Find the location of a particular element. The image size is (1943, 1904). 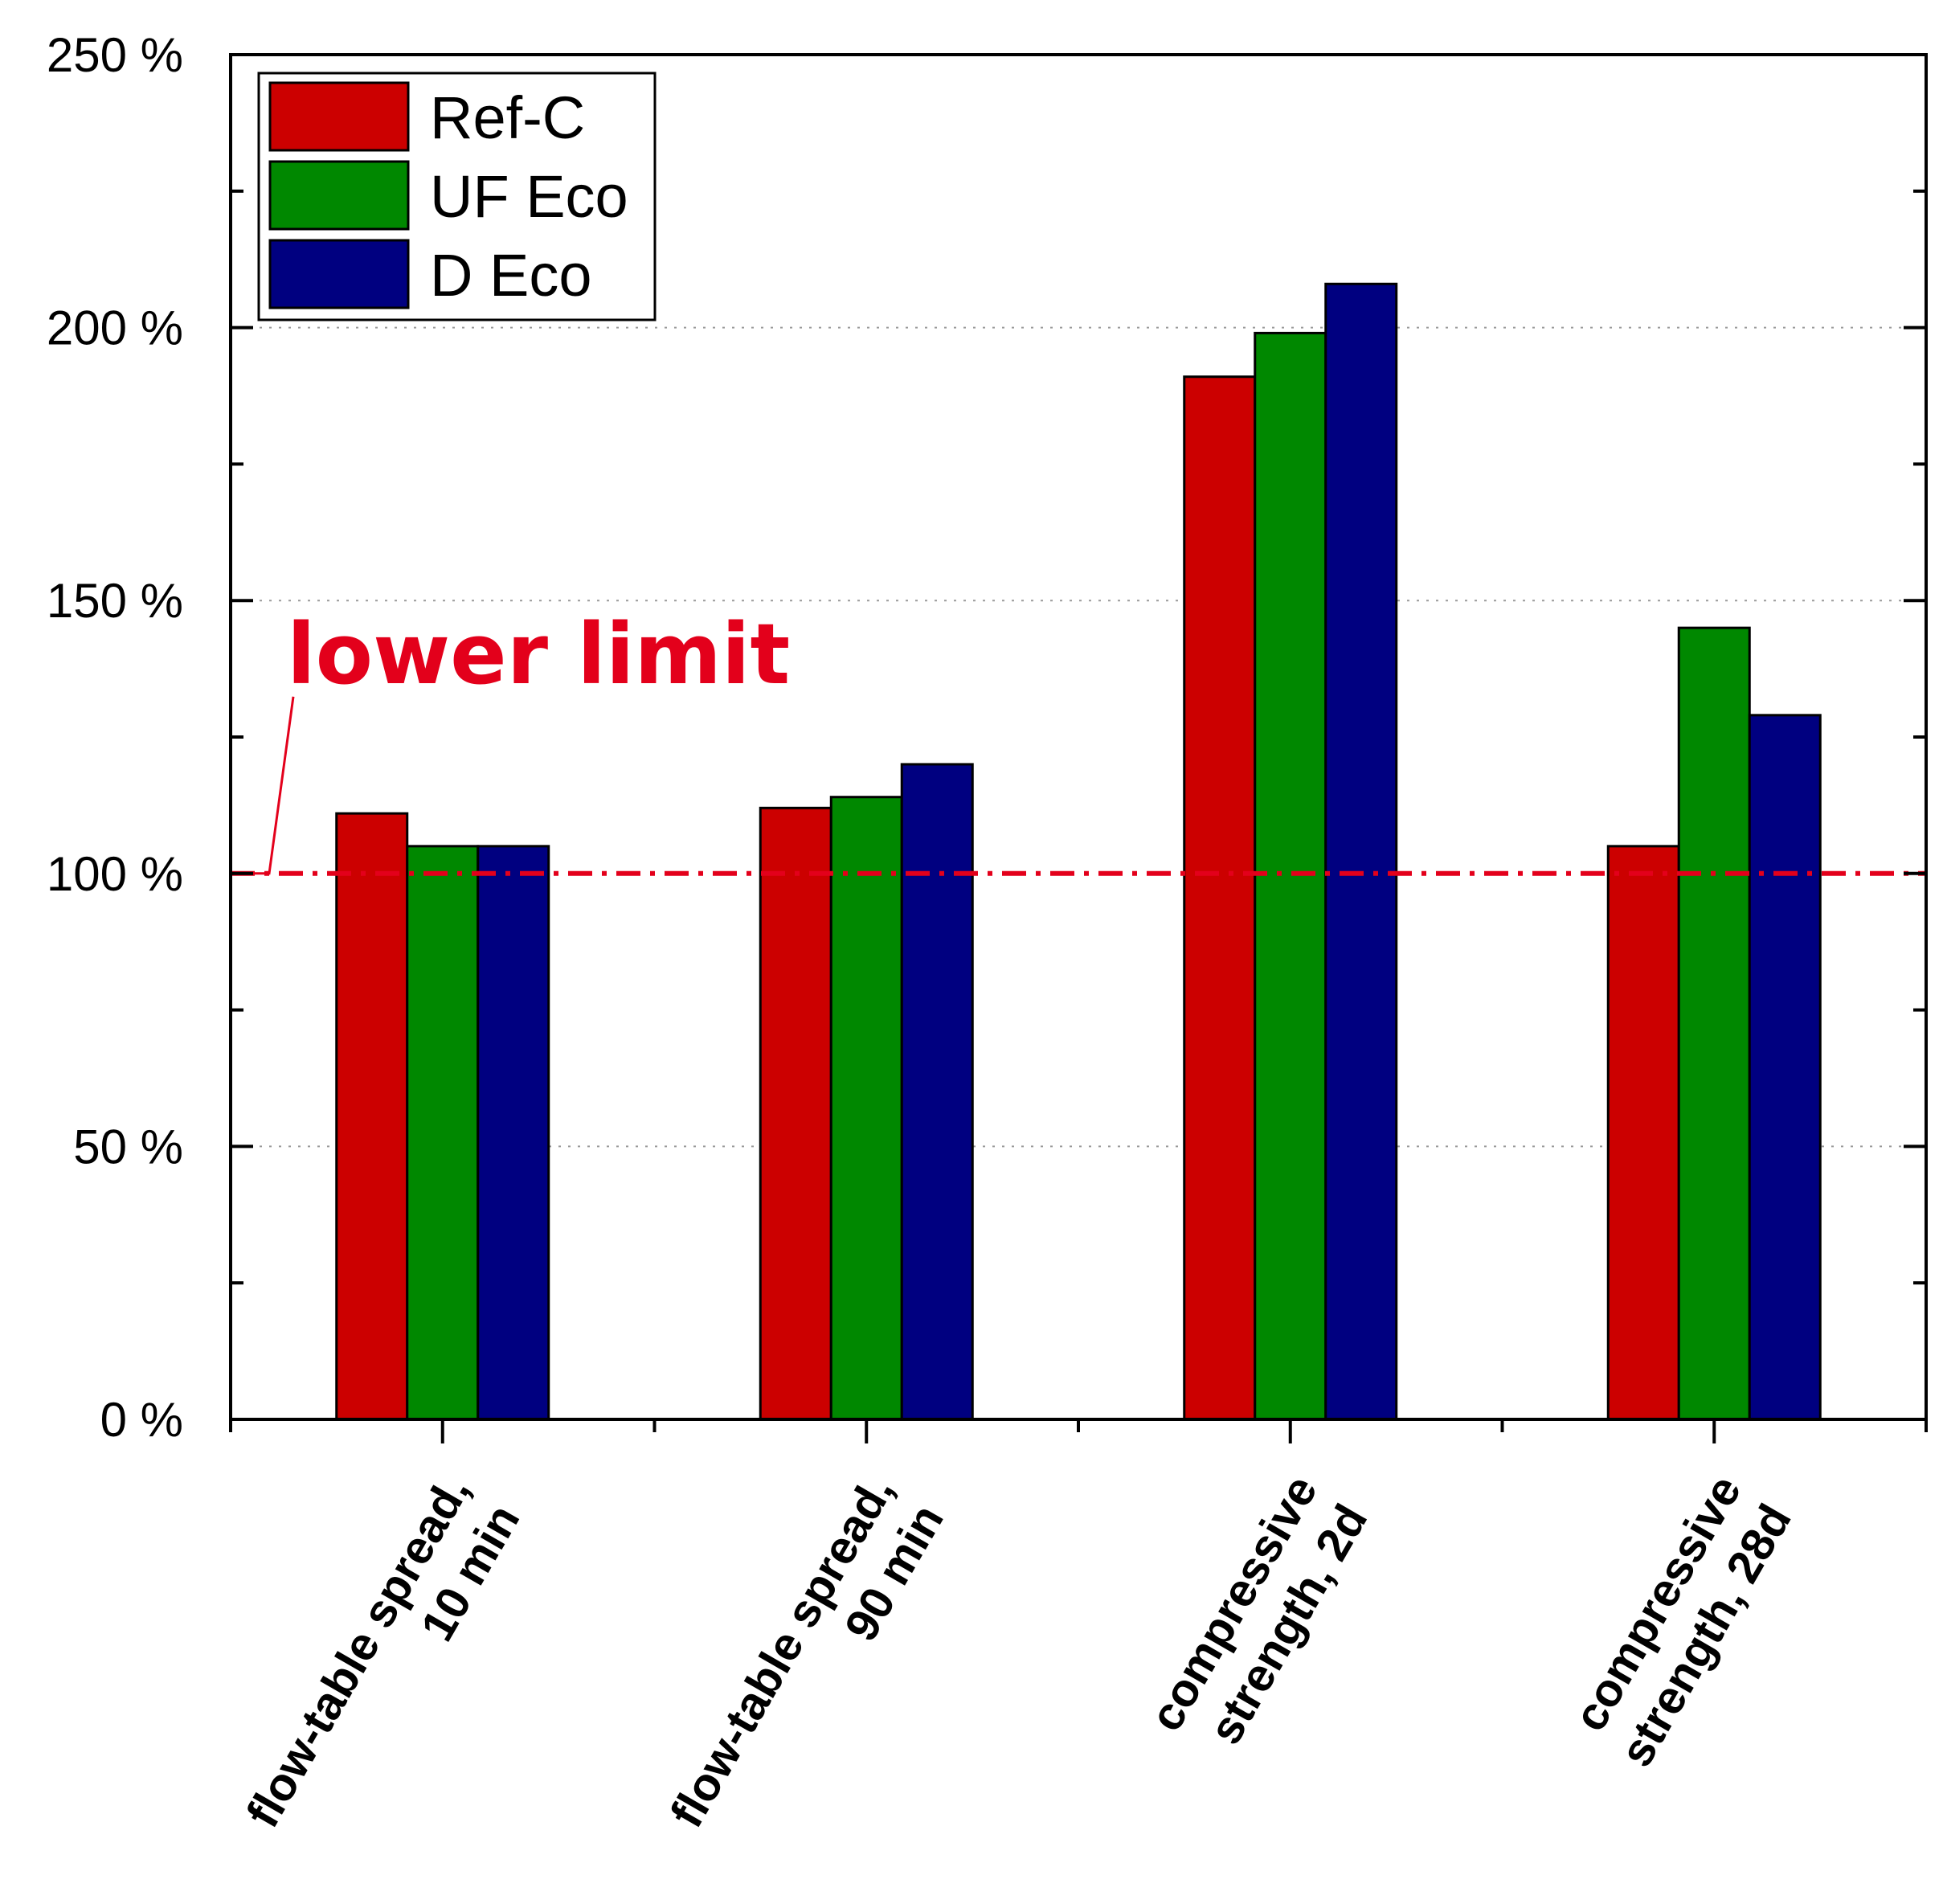

reference-line-leader is located at coordinates (274, 785).